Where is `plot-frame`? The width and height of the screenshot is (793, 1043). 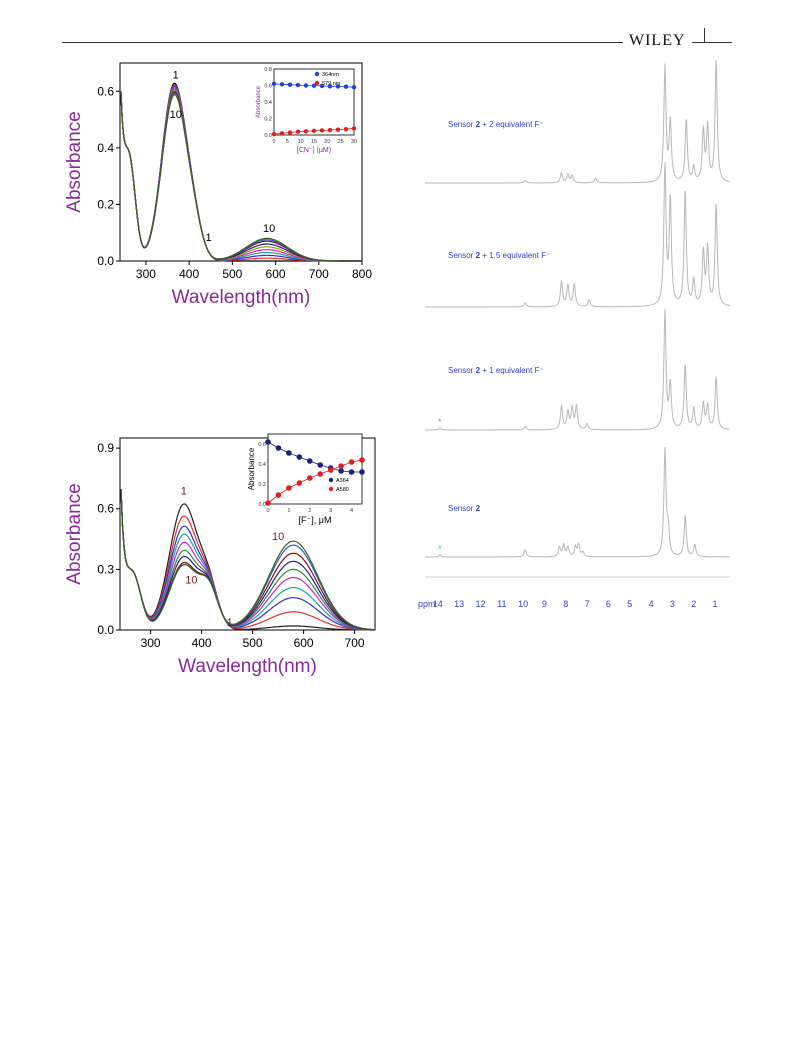
plot-frame is located at coordinates (247, 534).